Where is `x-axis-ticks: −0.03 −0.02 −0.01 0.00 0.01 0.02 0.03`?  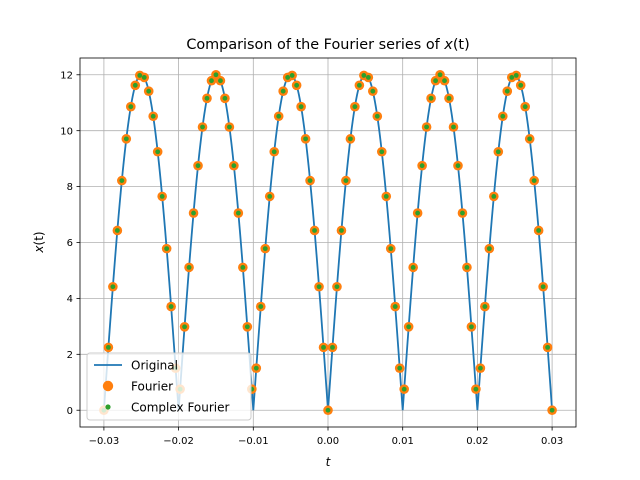
x-axis-ticks: −0.03 −0.02 −0.01 0.00 0.01 0.02 0.03 is located at coordinates (326, 437).